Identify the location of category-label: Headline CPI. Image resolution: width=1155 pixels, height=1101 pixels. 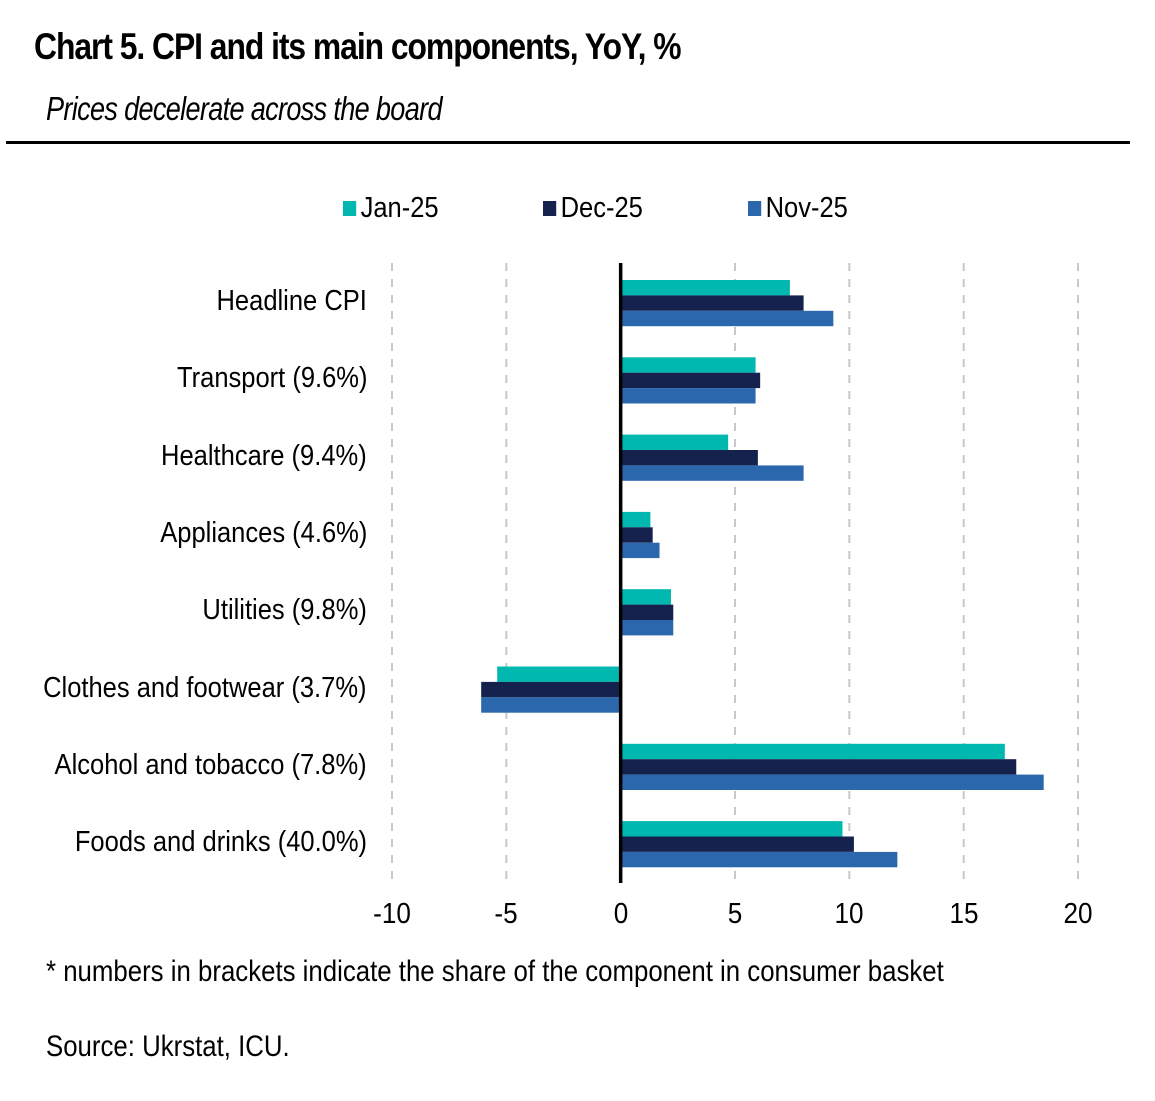
(291, 301).